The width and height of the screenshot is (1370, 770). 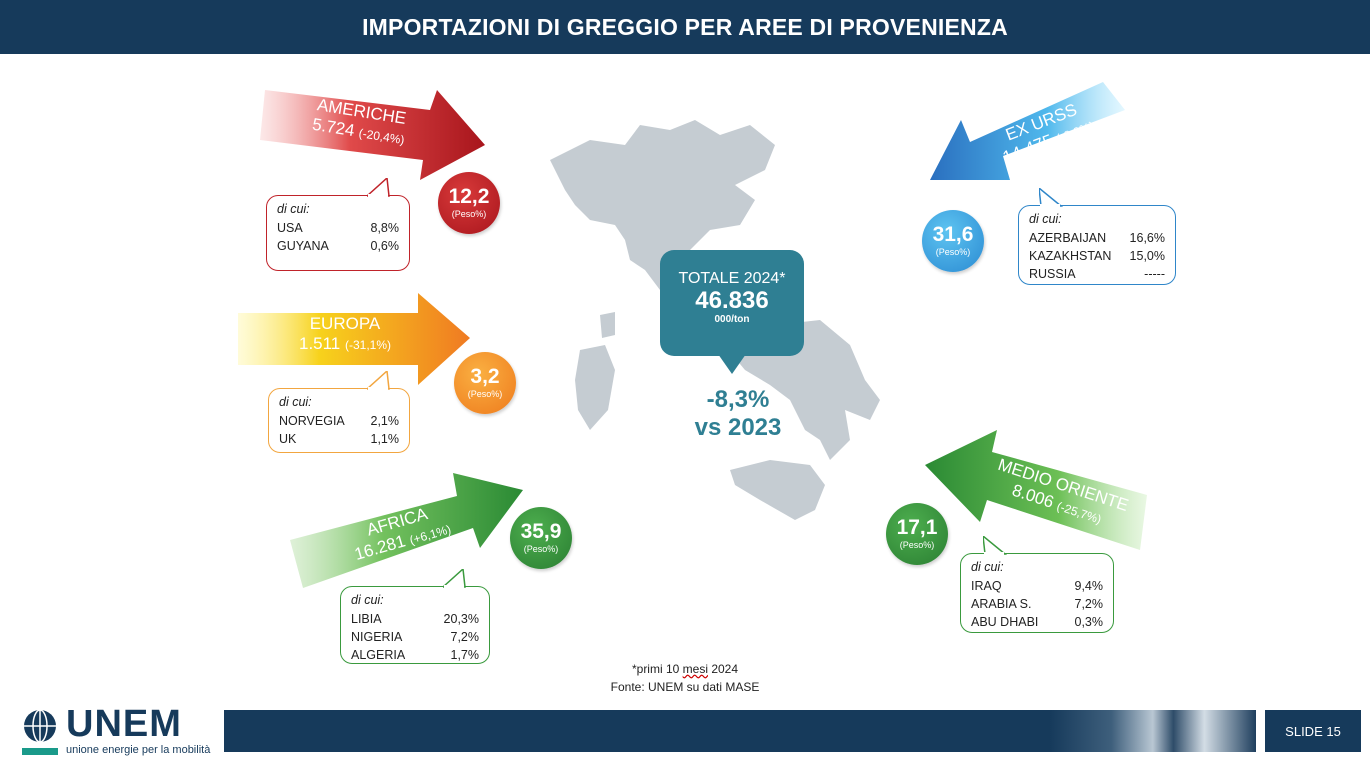 I want to click on delta-vs: vs 2023, so click(x=738, y=427).